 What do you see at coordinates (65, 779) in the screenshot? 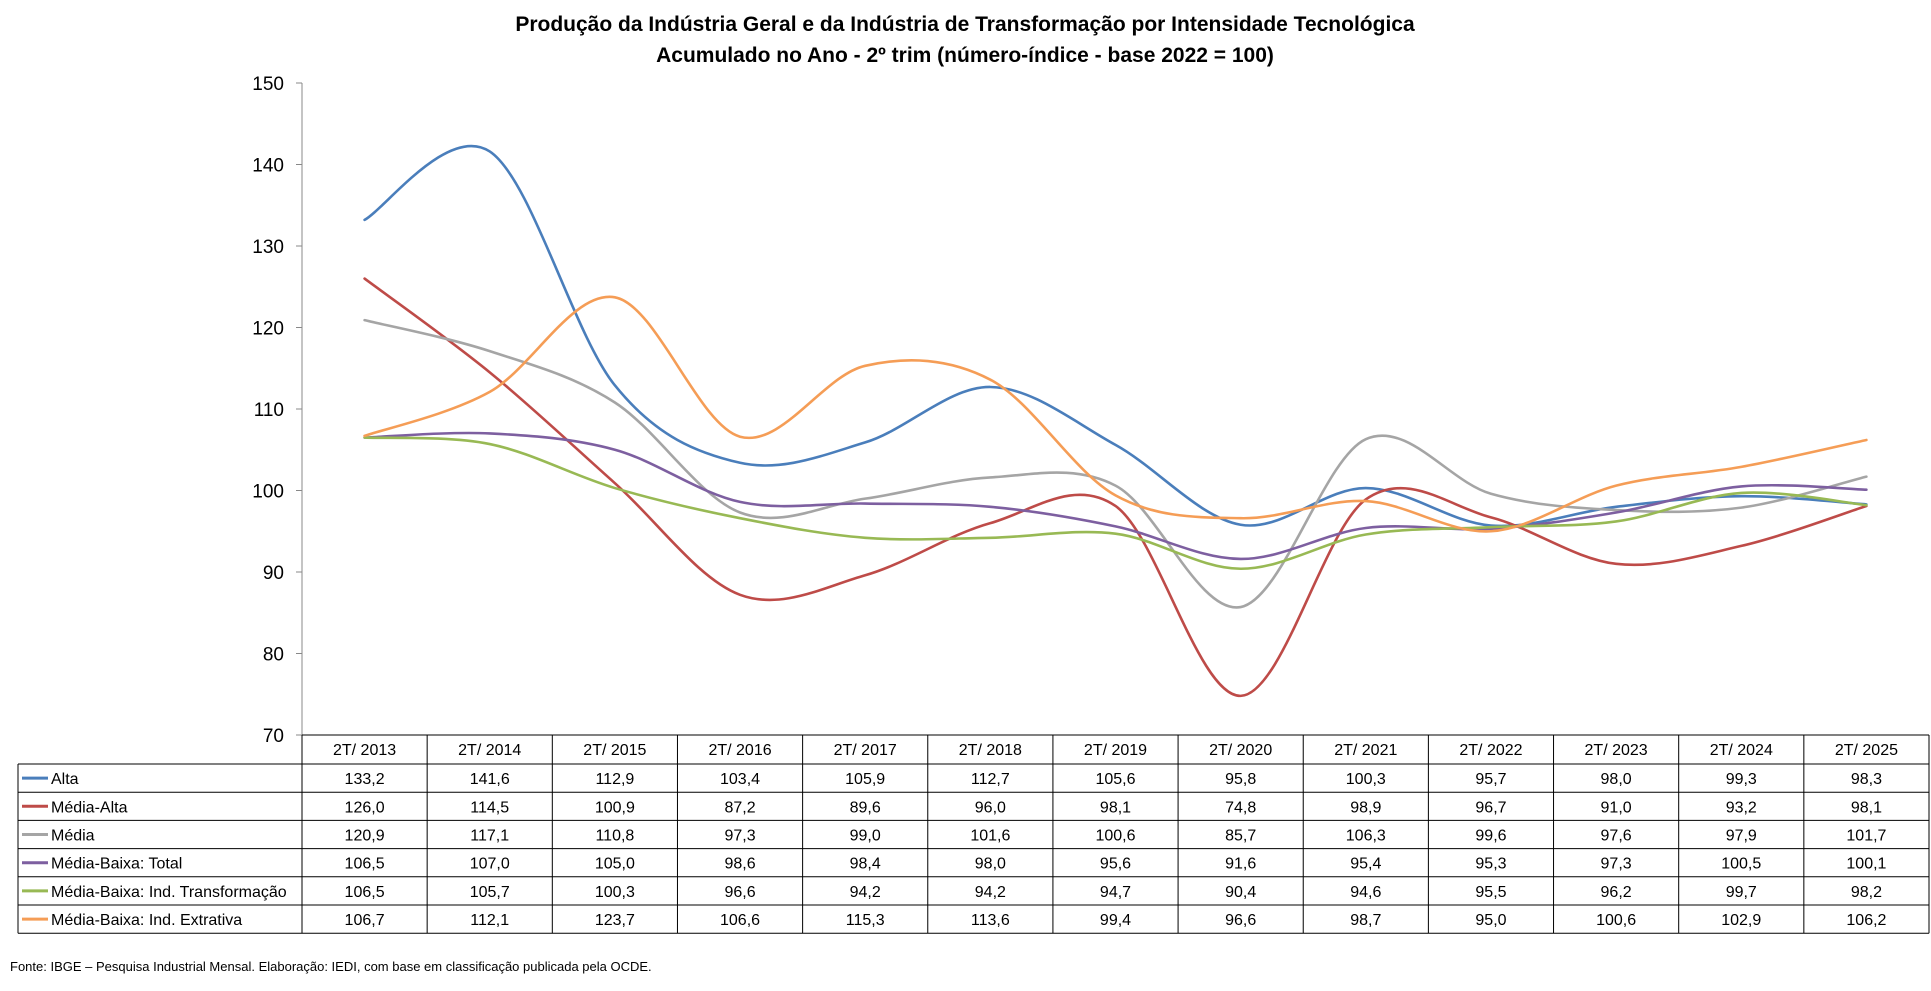
I see `legend-label: Alta` at bounding box center [65, 779].